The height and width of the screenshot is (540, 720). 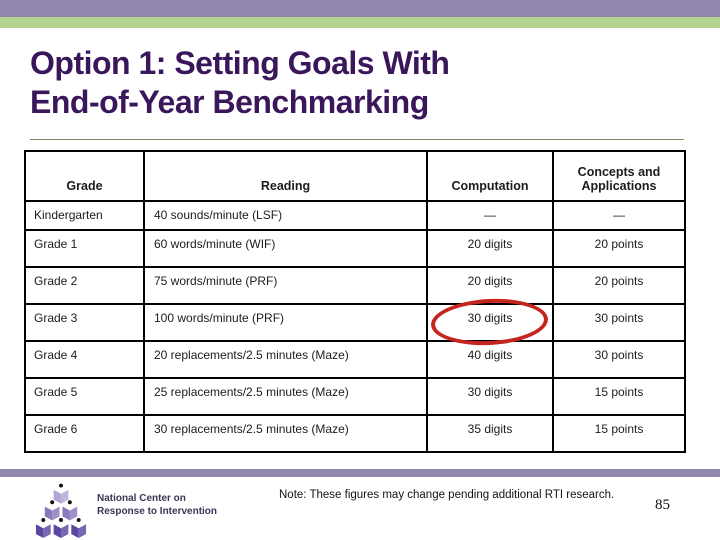 What do you see at coordinates (141, 498) in the screenshot?
I see `logo-text-line1: National Center on` at bounding box center [141, 498].